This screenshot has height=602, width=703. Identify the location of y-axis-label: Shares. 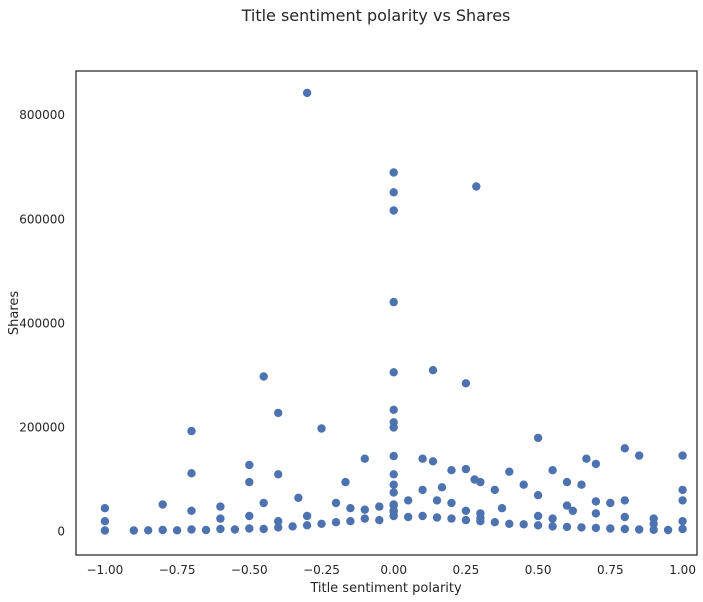
(14, 313).